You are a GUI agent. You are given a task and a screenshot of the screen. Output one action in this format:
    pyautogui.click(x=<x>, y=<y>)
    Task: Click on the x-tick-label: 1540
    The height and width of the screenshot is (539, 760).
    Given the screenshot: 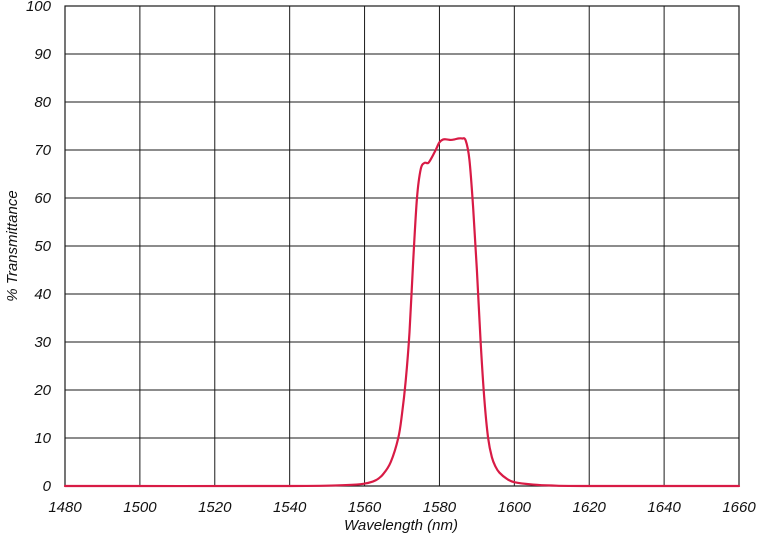 What is the action you would take?
    pyautogui.click(x=290, y=507)
    